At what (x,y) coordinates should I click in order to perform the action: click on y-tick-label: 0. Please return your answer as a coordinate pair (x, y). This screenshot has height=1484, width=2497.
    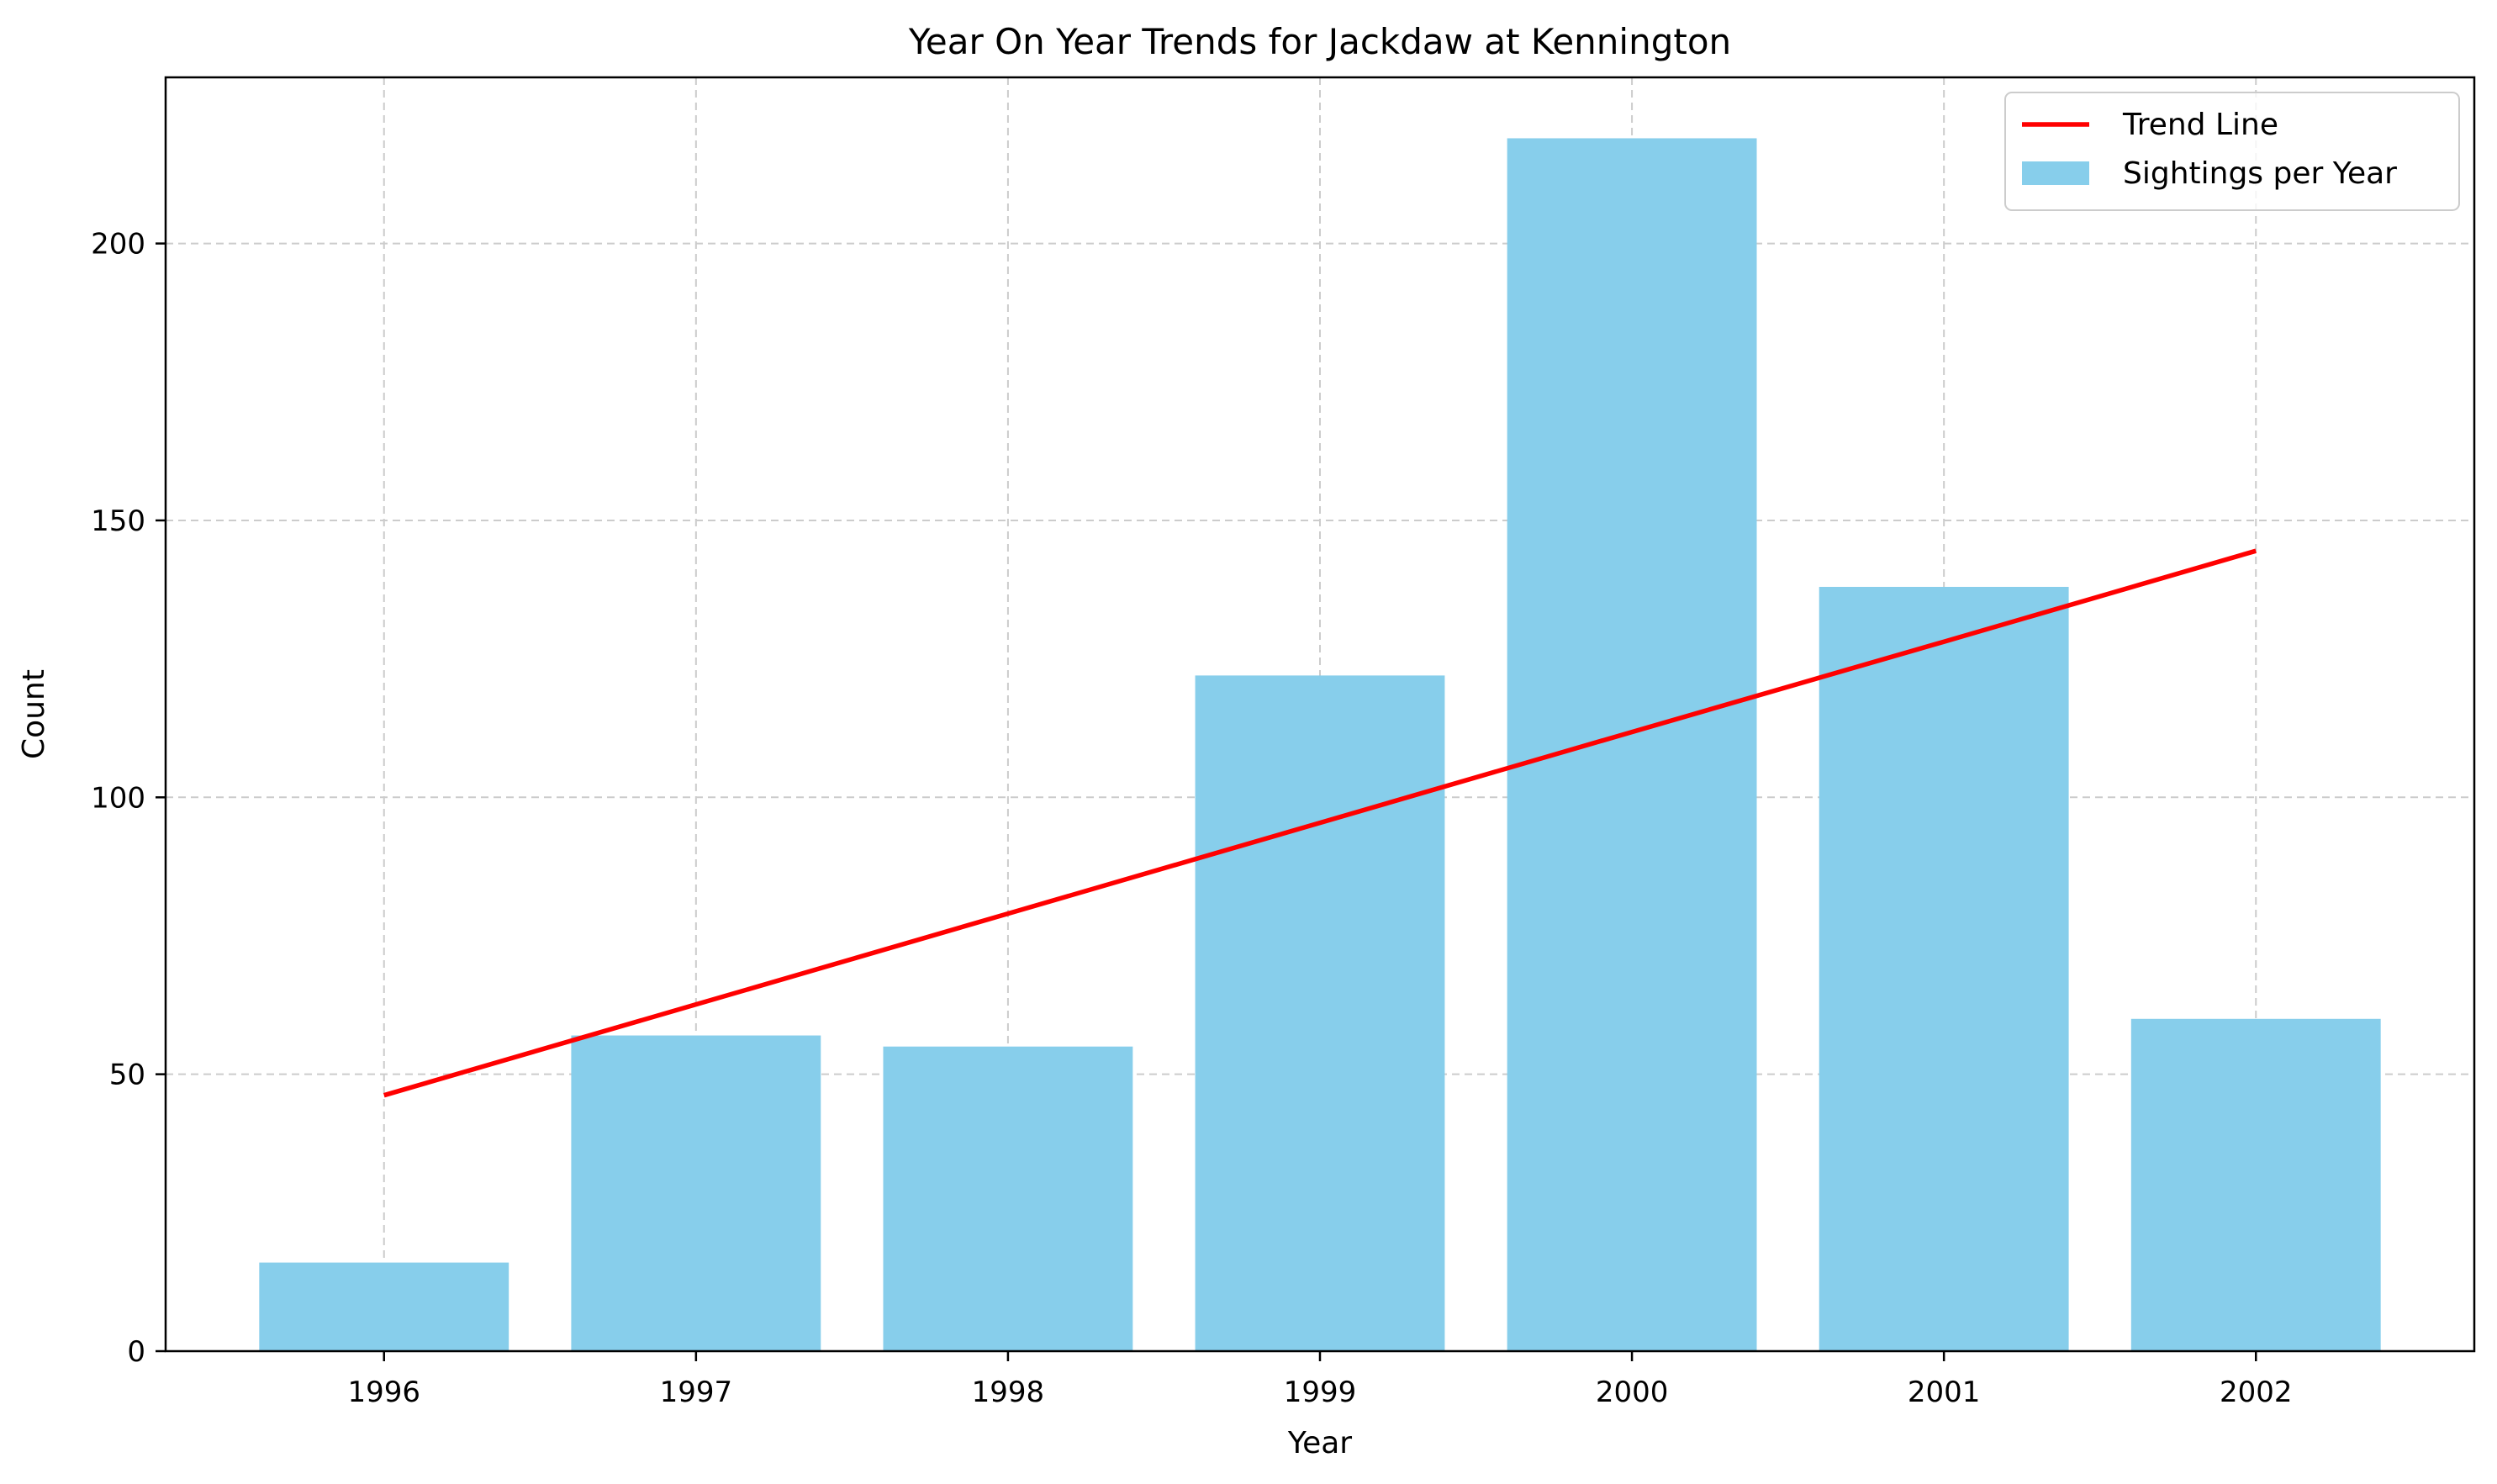
    Looking at the image, I should click on (136, 1352).